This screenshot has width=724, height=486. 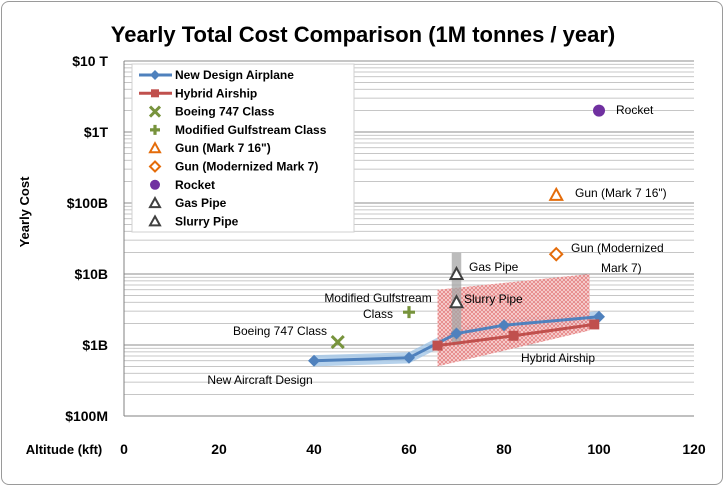 I want to click on slurry-pipe-point, so click(x=456, y=301).